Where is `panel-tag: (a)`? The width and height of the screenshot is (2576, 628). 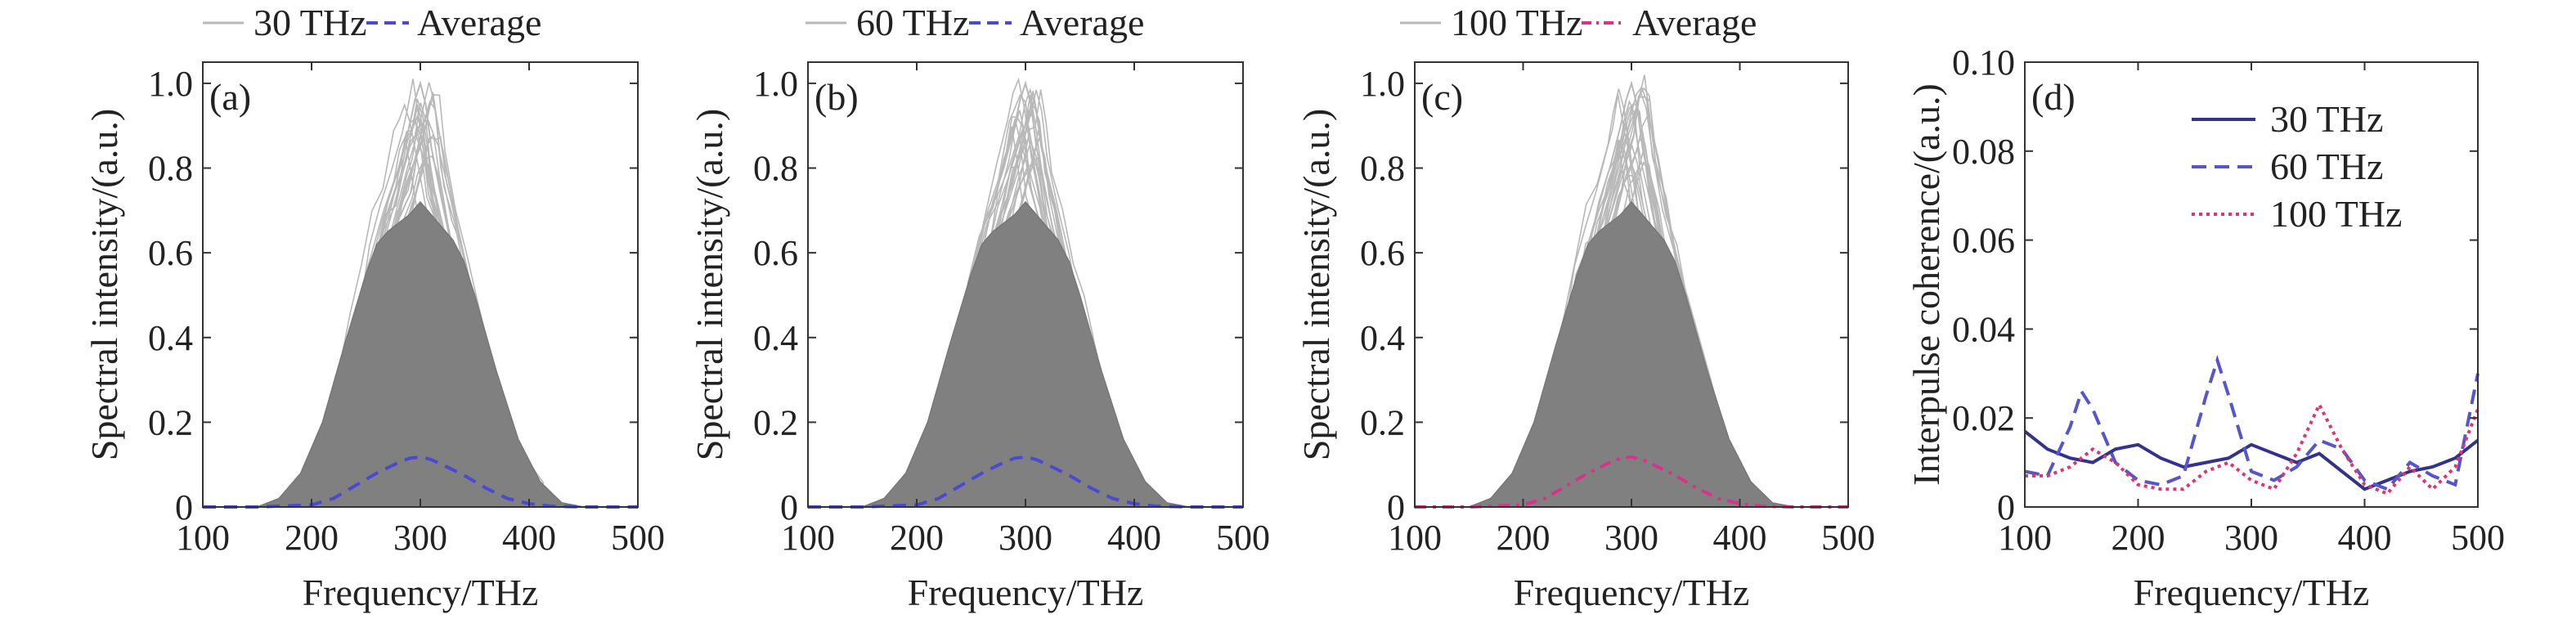
panel-tag: (a) is located at coordinates (230, 97).